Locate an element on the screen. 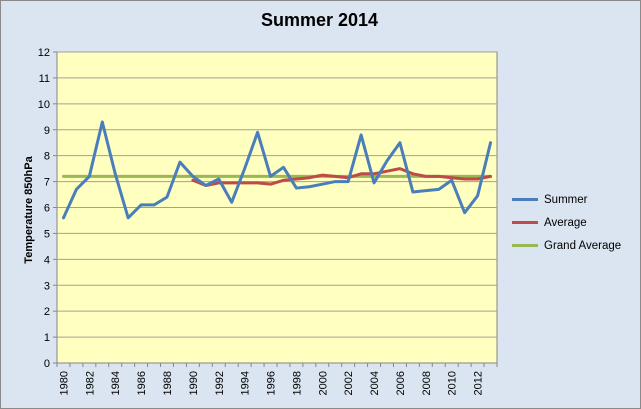  legend-item-grand-average: Grand Average is located at coordinates (566, 245).